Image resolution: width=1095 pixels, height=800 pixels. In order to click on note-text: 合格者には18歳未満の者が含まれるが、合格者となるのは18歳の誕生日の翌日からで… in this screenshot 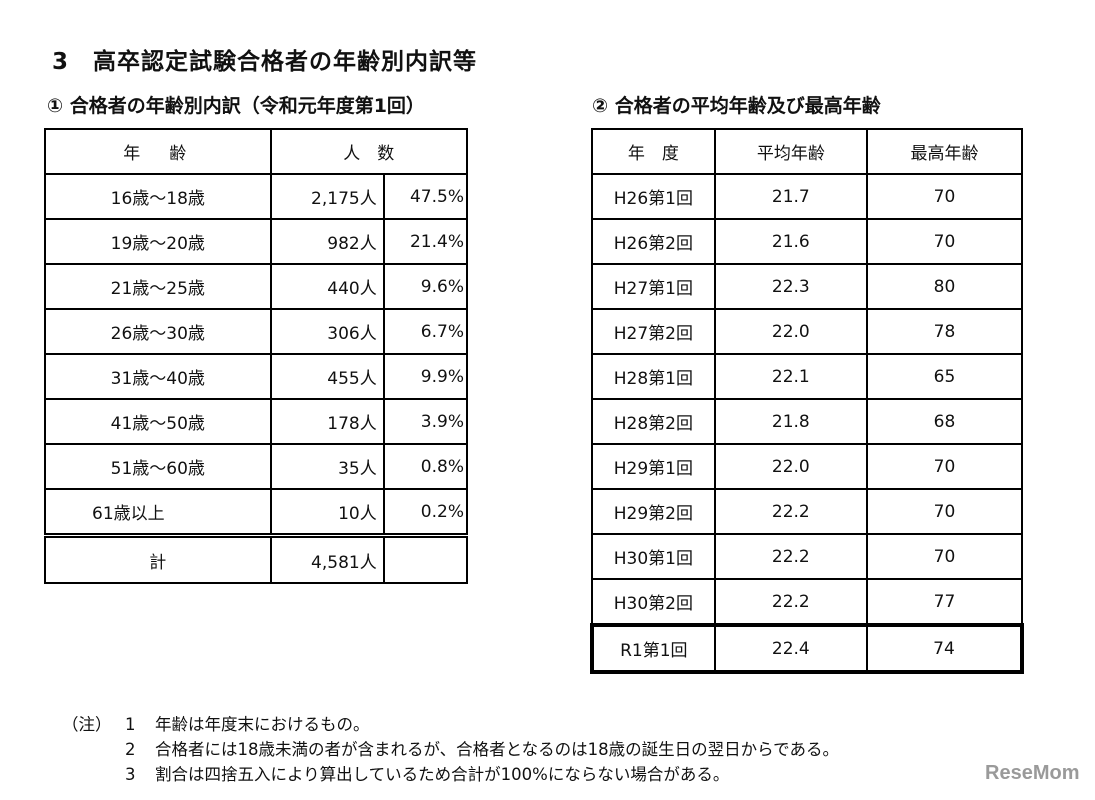, I will do `click(497, 749)`.